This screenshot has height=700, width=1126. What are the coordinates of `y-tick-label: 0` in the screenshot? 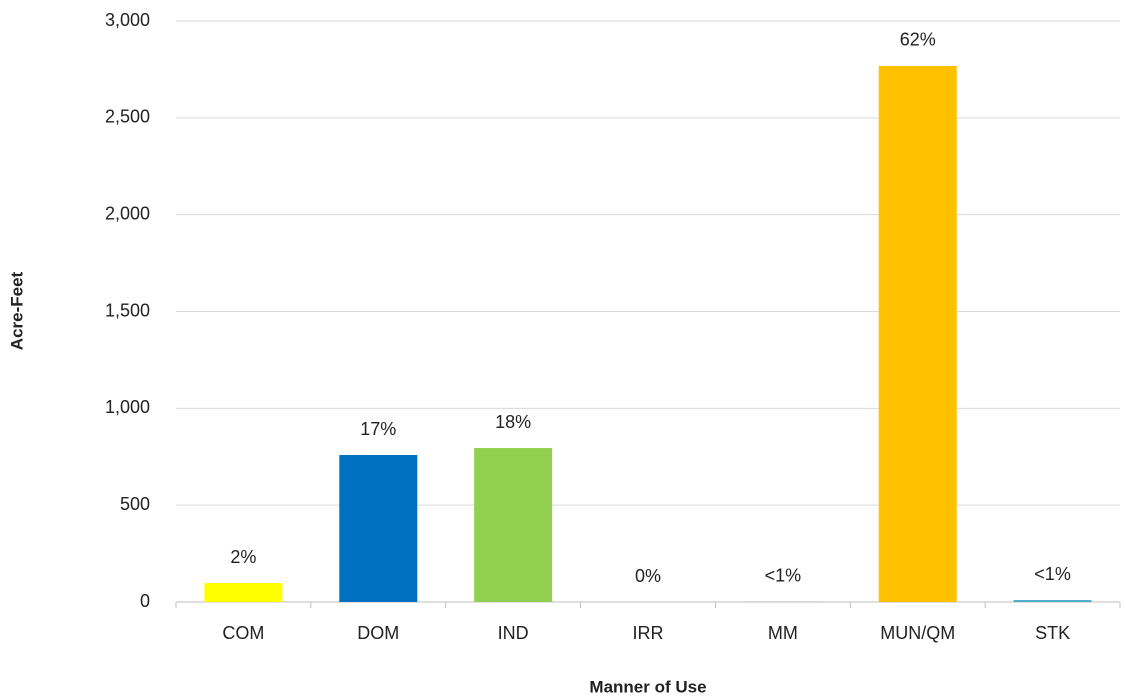 It's located at (145, 601).